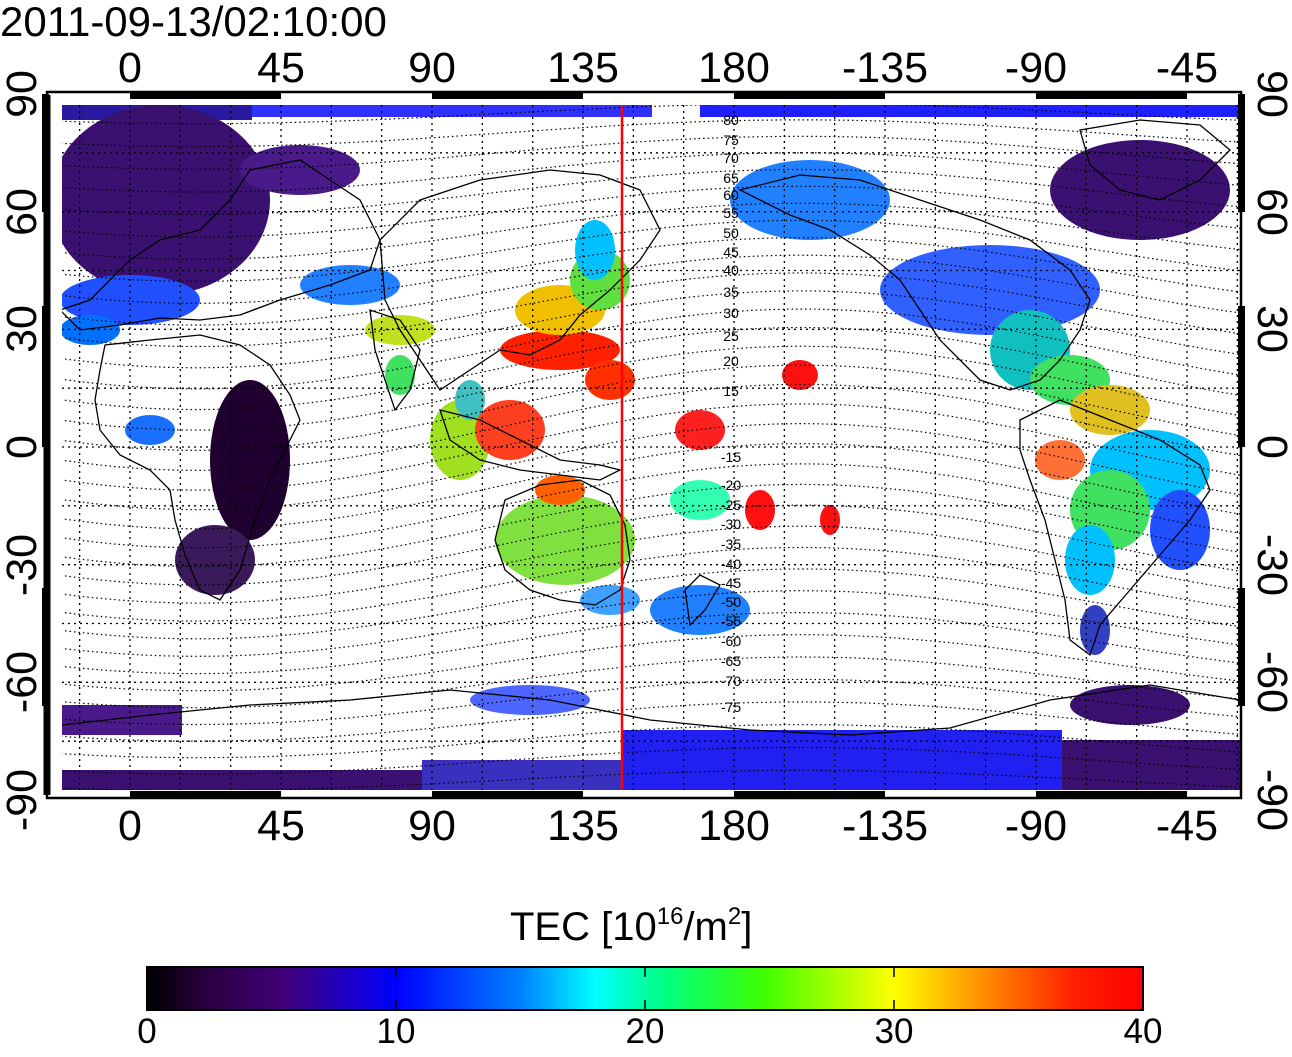 The width and height of the screenshot is (1292, 1057). What do you see at coordinates (1036, 826) in the screenshot?
I see `bottom-tick-label: -90` at bounding box center [1036, 826].